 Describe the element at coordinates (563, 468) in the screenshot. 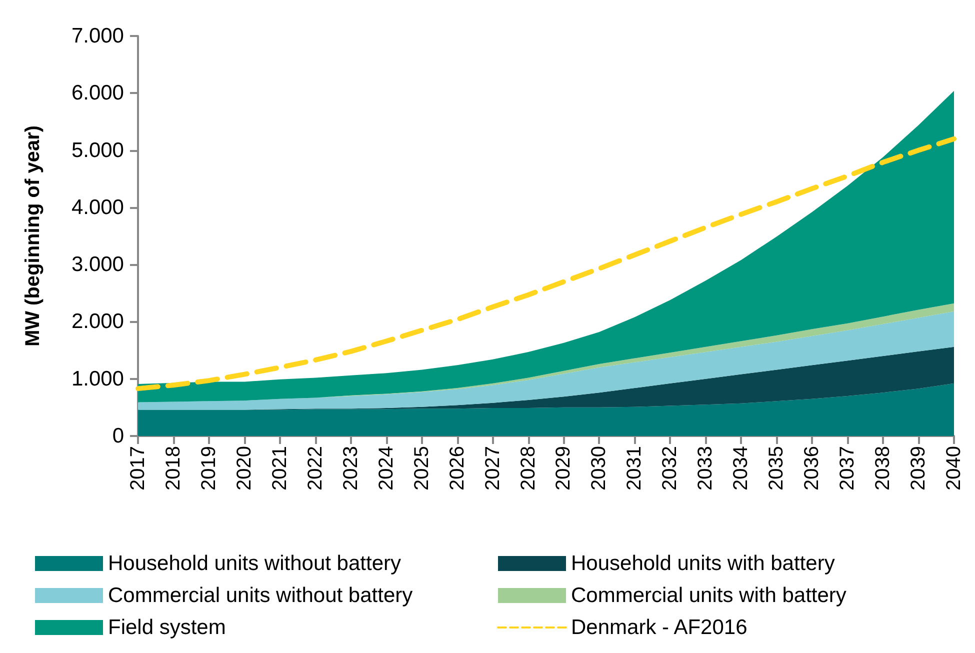

I see `x-tick-label: 2029` at that location.